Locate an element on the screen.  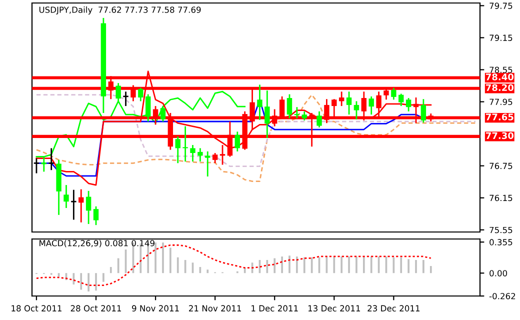
x-tick-label: 28 Oct 2011 is located at coordinates (95, 308).